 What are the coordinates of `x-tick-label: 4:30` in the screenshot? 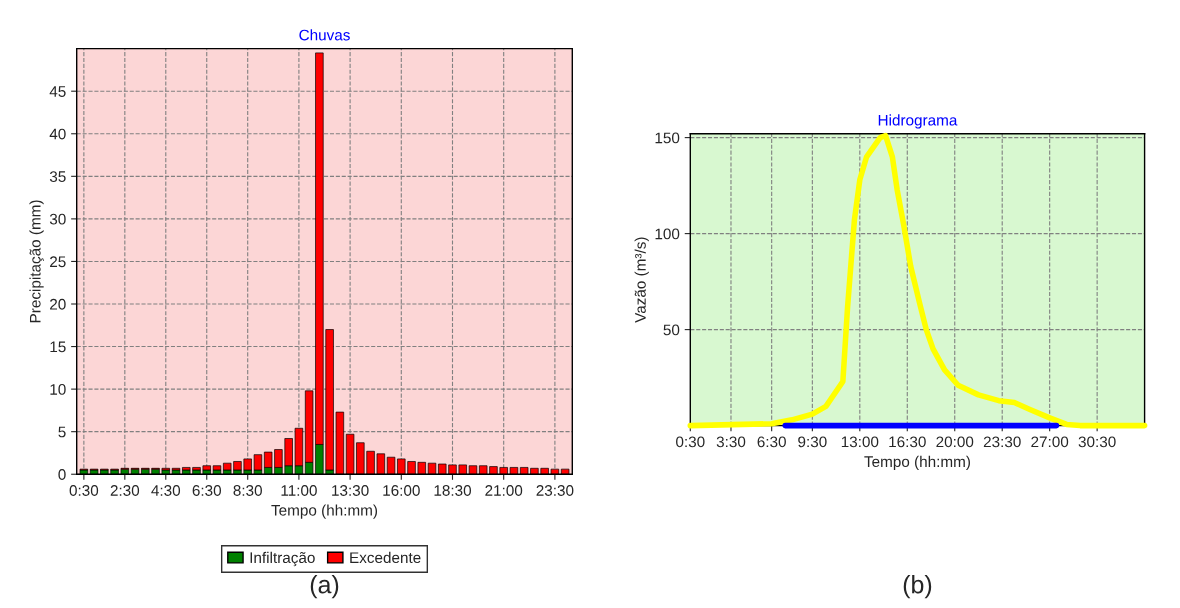 It's located at (166, 490).